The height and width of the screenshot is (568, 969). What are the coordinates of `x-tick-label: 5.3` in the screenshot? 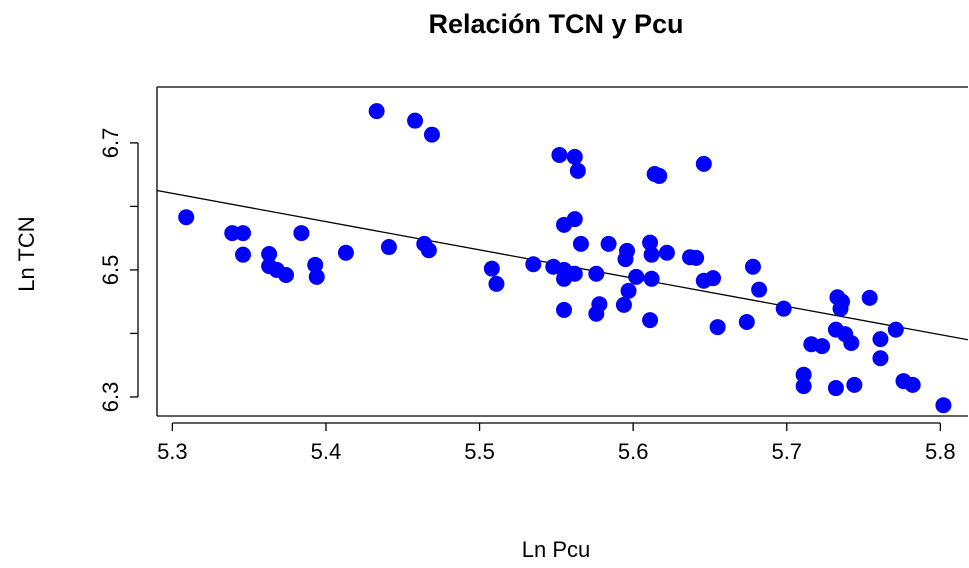 It's located at (172, 451).